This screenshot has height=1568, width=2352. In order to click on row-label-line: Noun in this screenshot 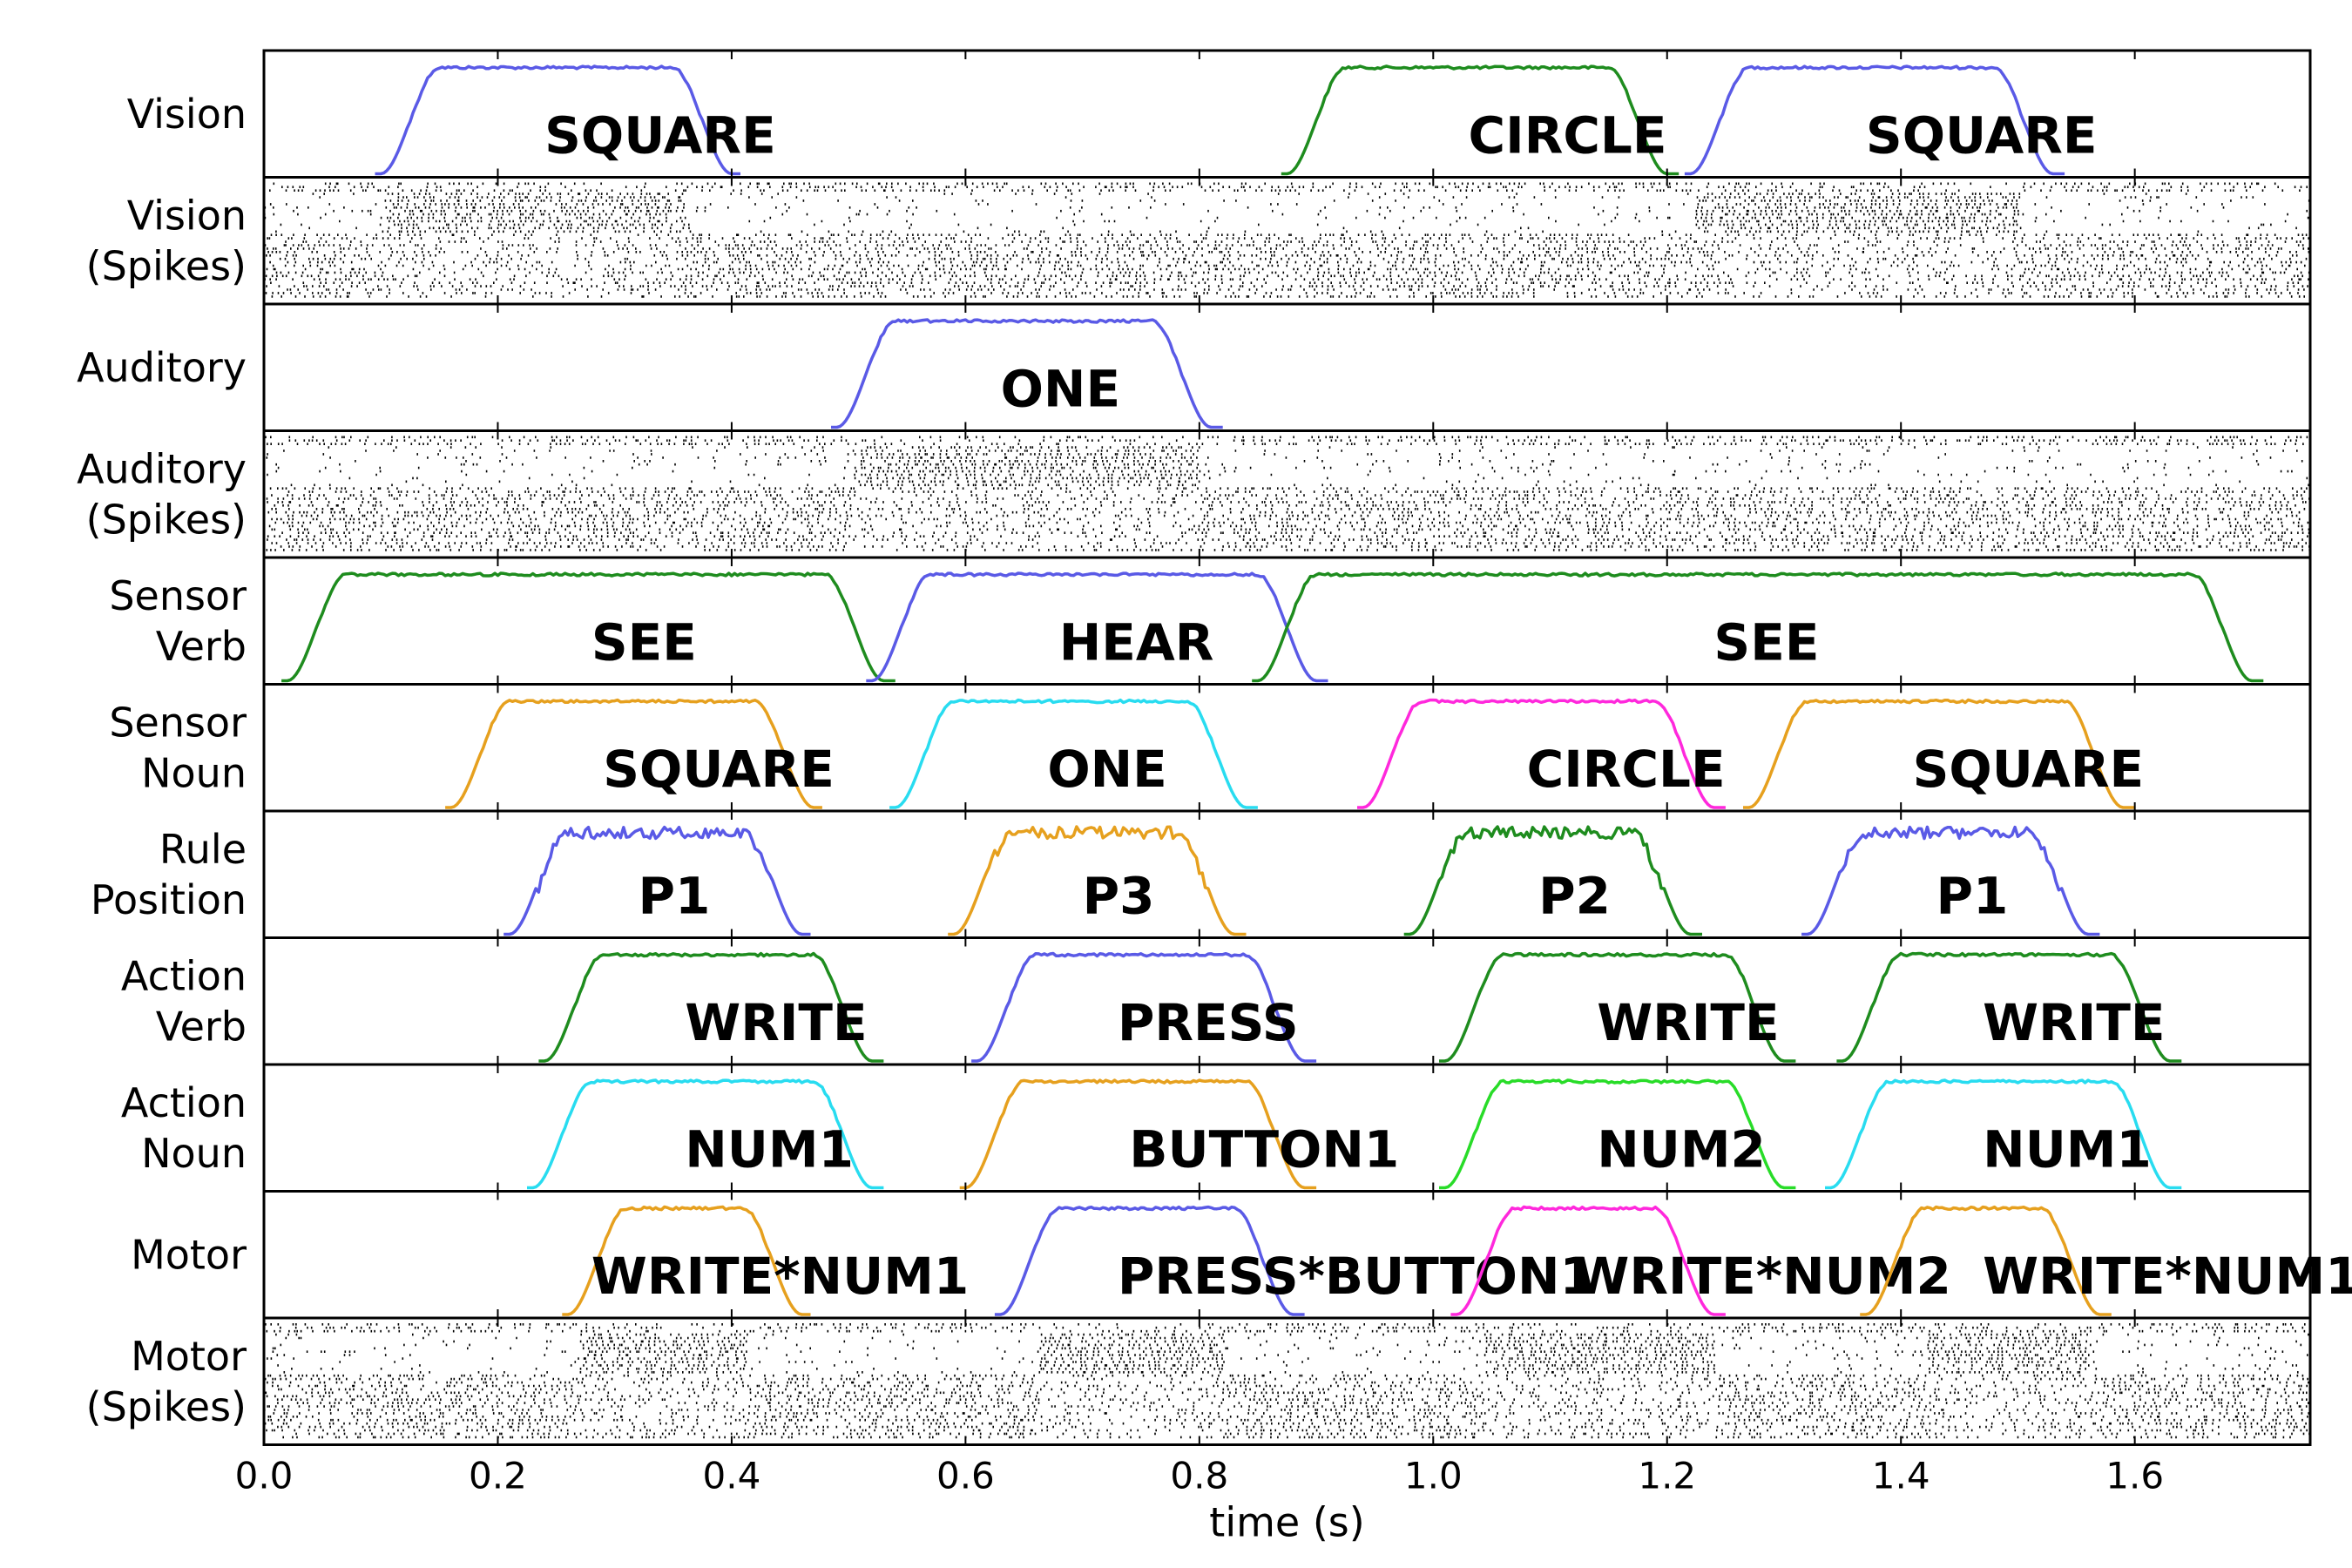, I will do `click(194, 772)`.